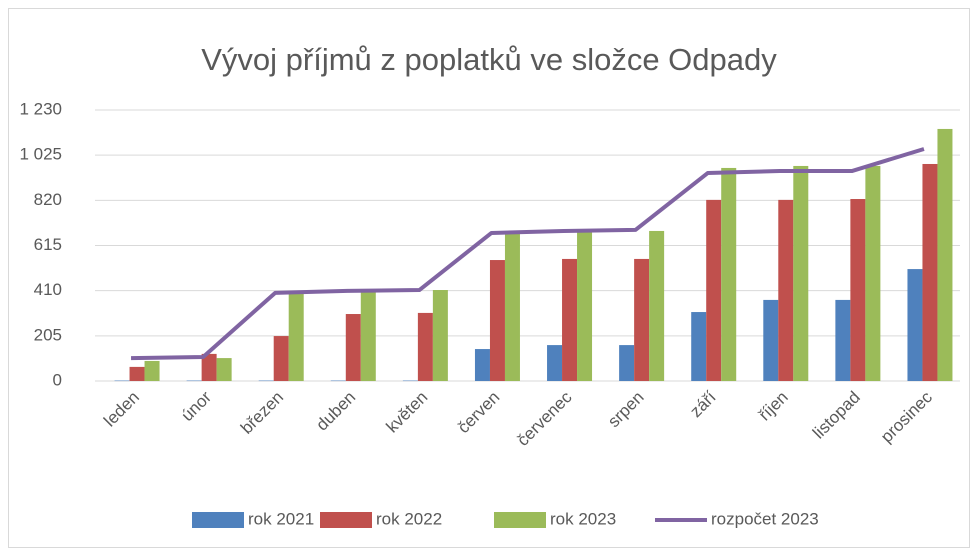 The image size is (978, 557). What do you see at coordinates (489, 59) in the screenshot?
I see `chart-title: Vývoj příjmů z poplatků ve složce Odpady` at bounding box center [489, 59].